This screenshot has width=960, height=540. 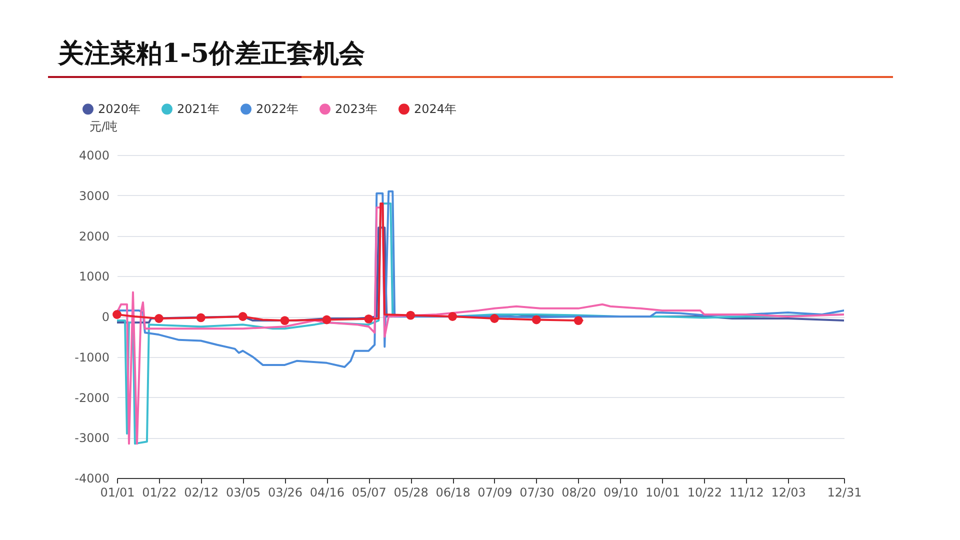 What do you see at coordinates (94, 236) in the screenshot?
I see `y-tick-label: 2000` at bounding box center [94, 236].